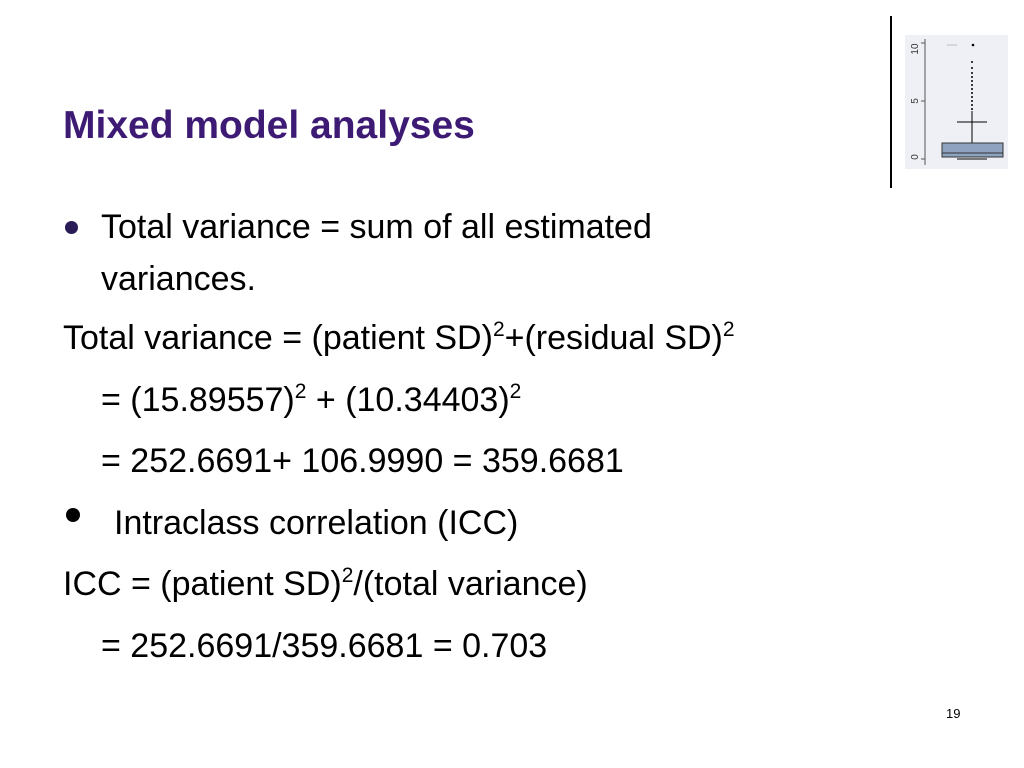 The height and width of the screenshot is (768, 1024). I want to click on formula-text: = (15.89557), so click(198, 400).